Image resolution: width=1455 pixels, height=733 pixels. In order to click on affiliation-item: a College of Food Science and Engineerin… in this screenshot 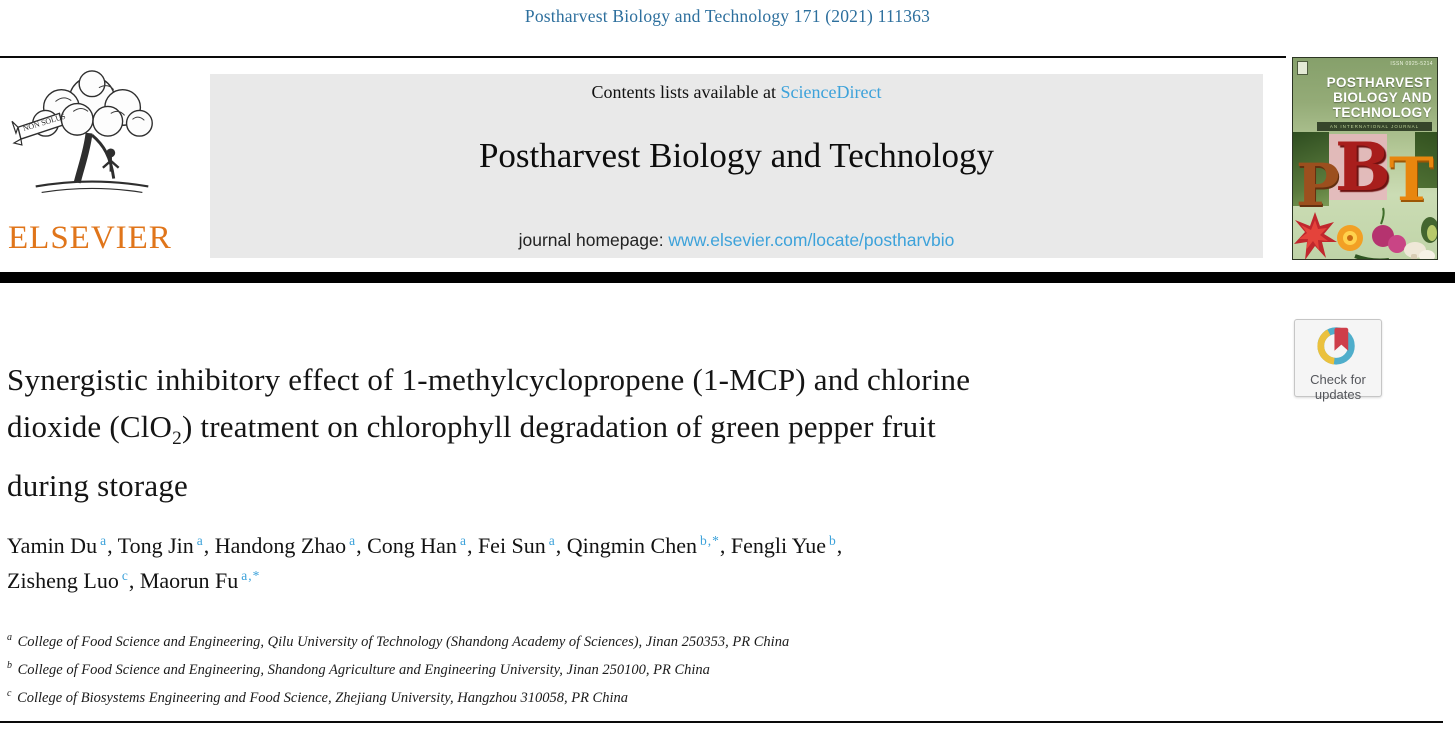, I will do `click(398, 641)`.